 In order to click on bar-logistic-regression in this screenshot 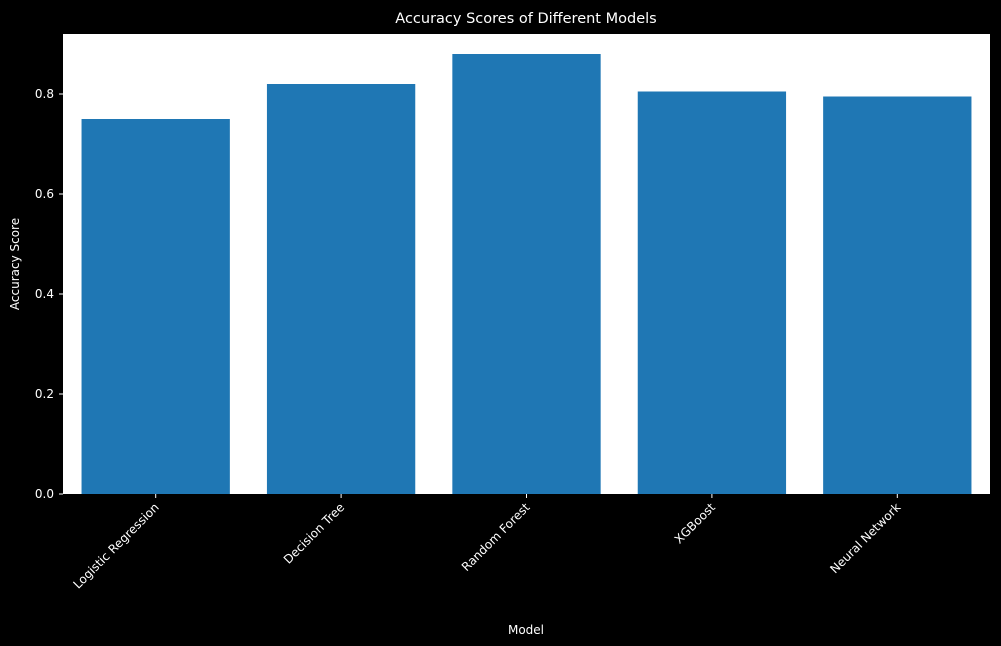, I will do `click(155, 306)`.